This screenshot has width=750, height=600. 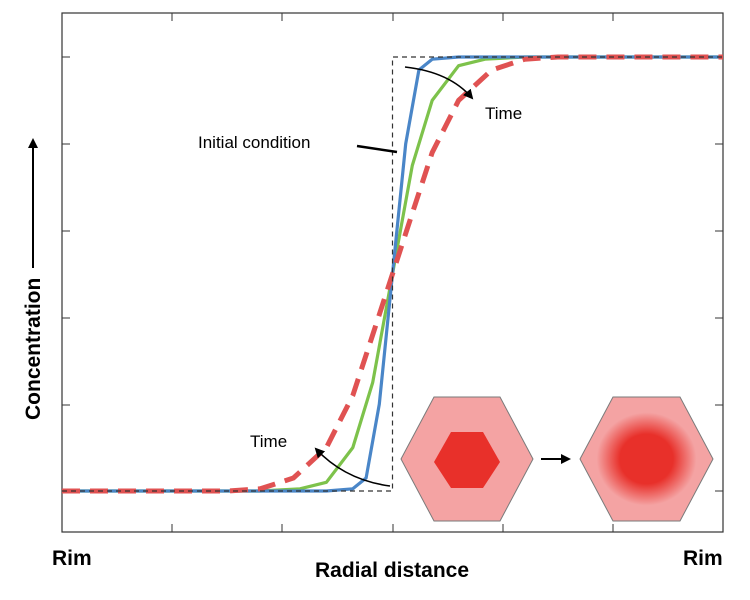 What do you see at coordinates (33, 349) in the screenshot?
I see `y-axis-label: Concentration` at bounding box center [33, 349].